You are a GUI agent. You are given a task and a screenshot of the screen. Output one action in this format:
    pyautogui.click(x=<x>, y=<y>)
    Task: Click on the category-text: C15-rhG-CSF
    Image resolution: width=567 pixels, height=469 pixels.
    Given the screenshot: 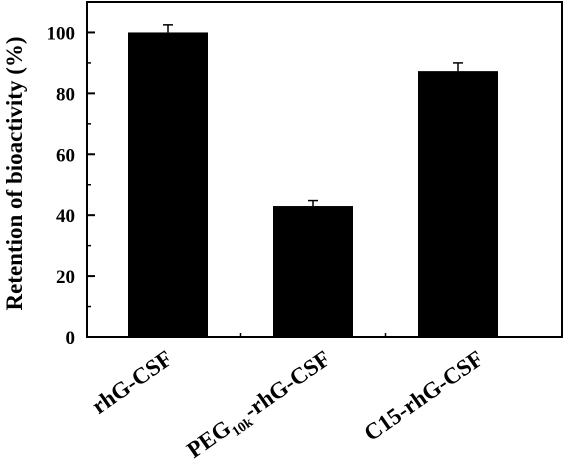 What is the action you would take?
    pyautogui.click(x=423, y=396)
    